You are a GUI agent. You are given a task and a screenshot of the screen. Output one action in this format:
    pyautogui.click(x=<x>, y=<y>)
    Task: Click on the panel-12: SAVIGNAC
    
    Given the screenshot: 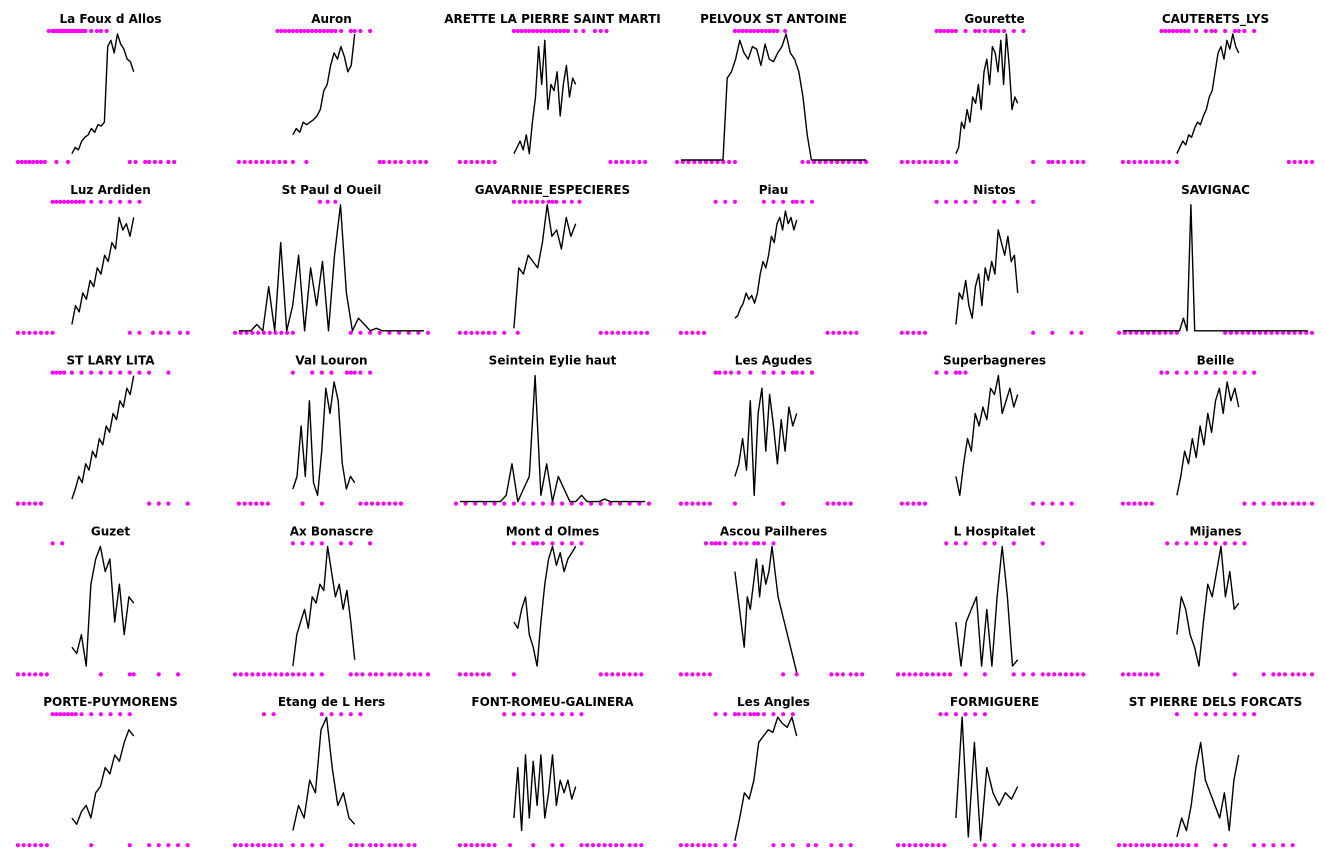 What is the action you would take?
    pyautogui.click(x=1215, y=259)
    